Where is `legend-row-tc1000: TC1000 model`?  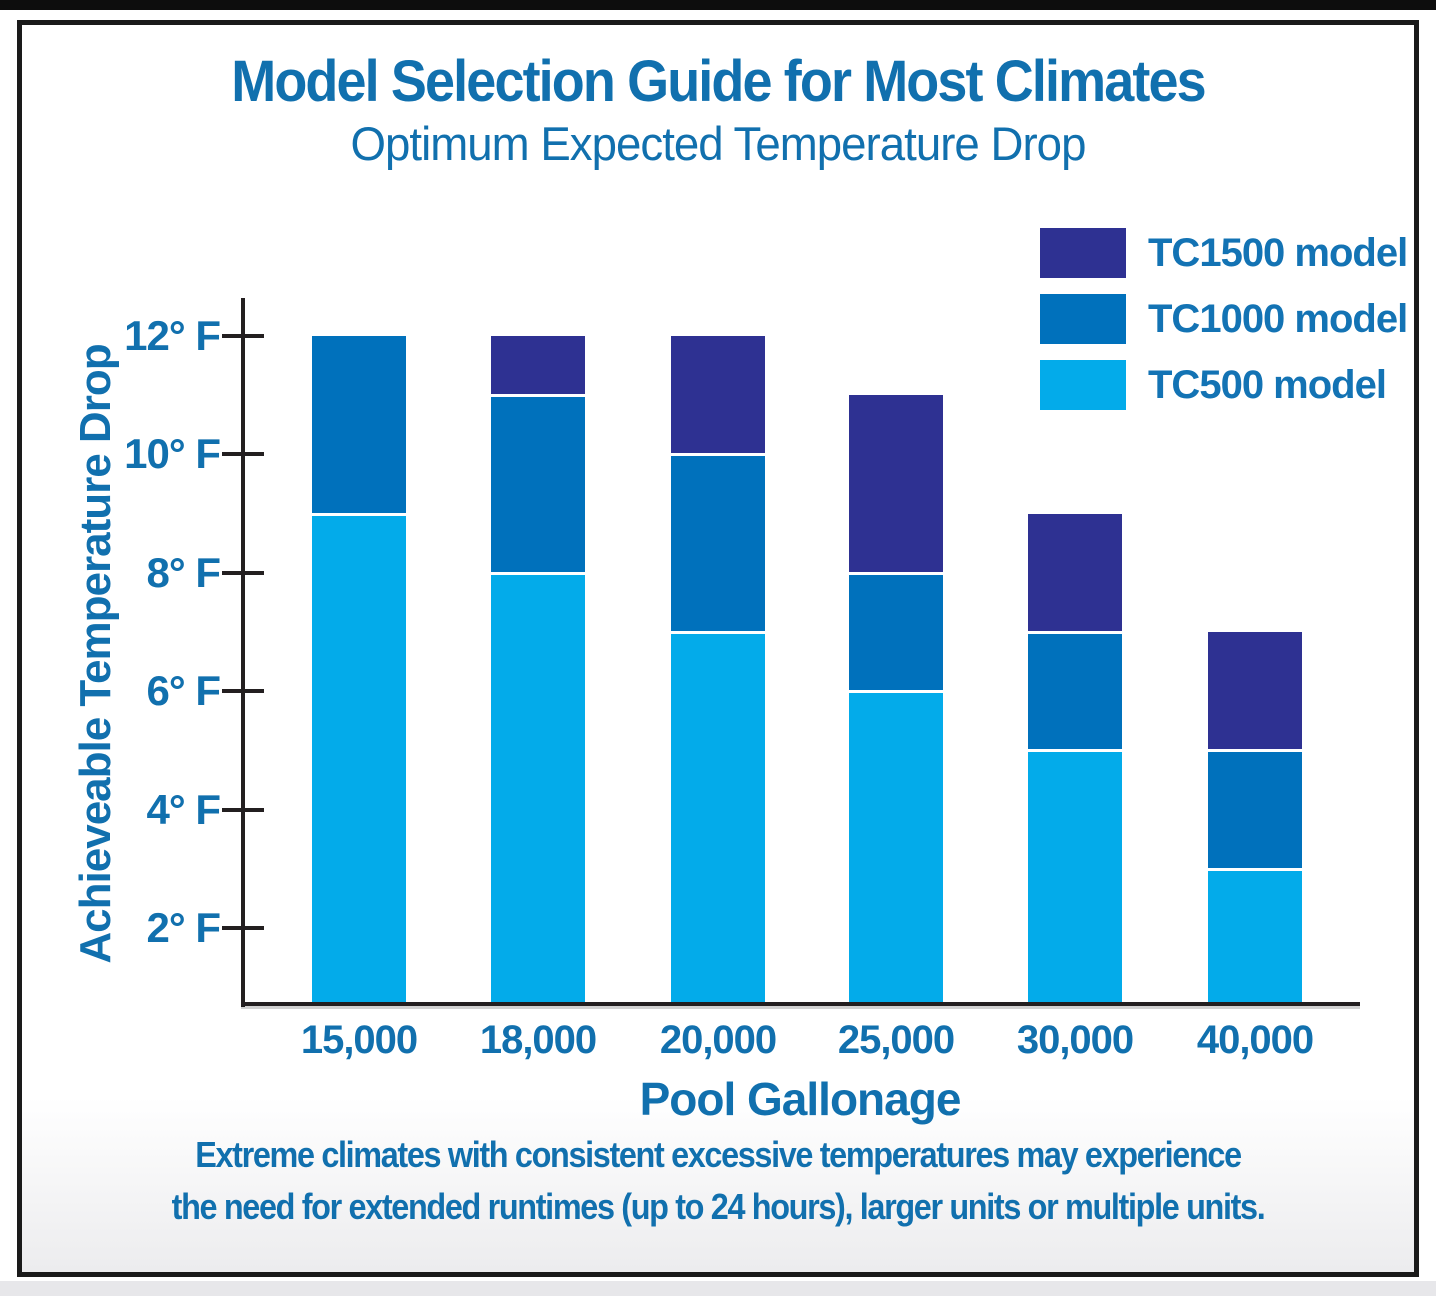
legend-row-tc1000: TC1000 model is located at coordinates (1224, 319).